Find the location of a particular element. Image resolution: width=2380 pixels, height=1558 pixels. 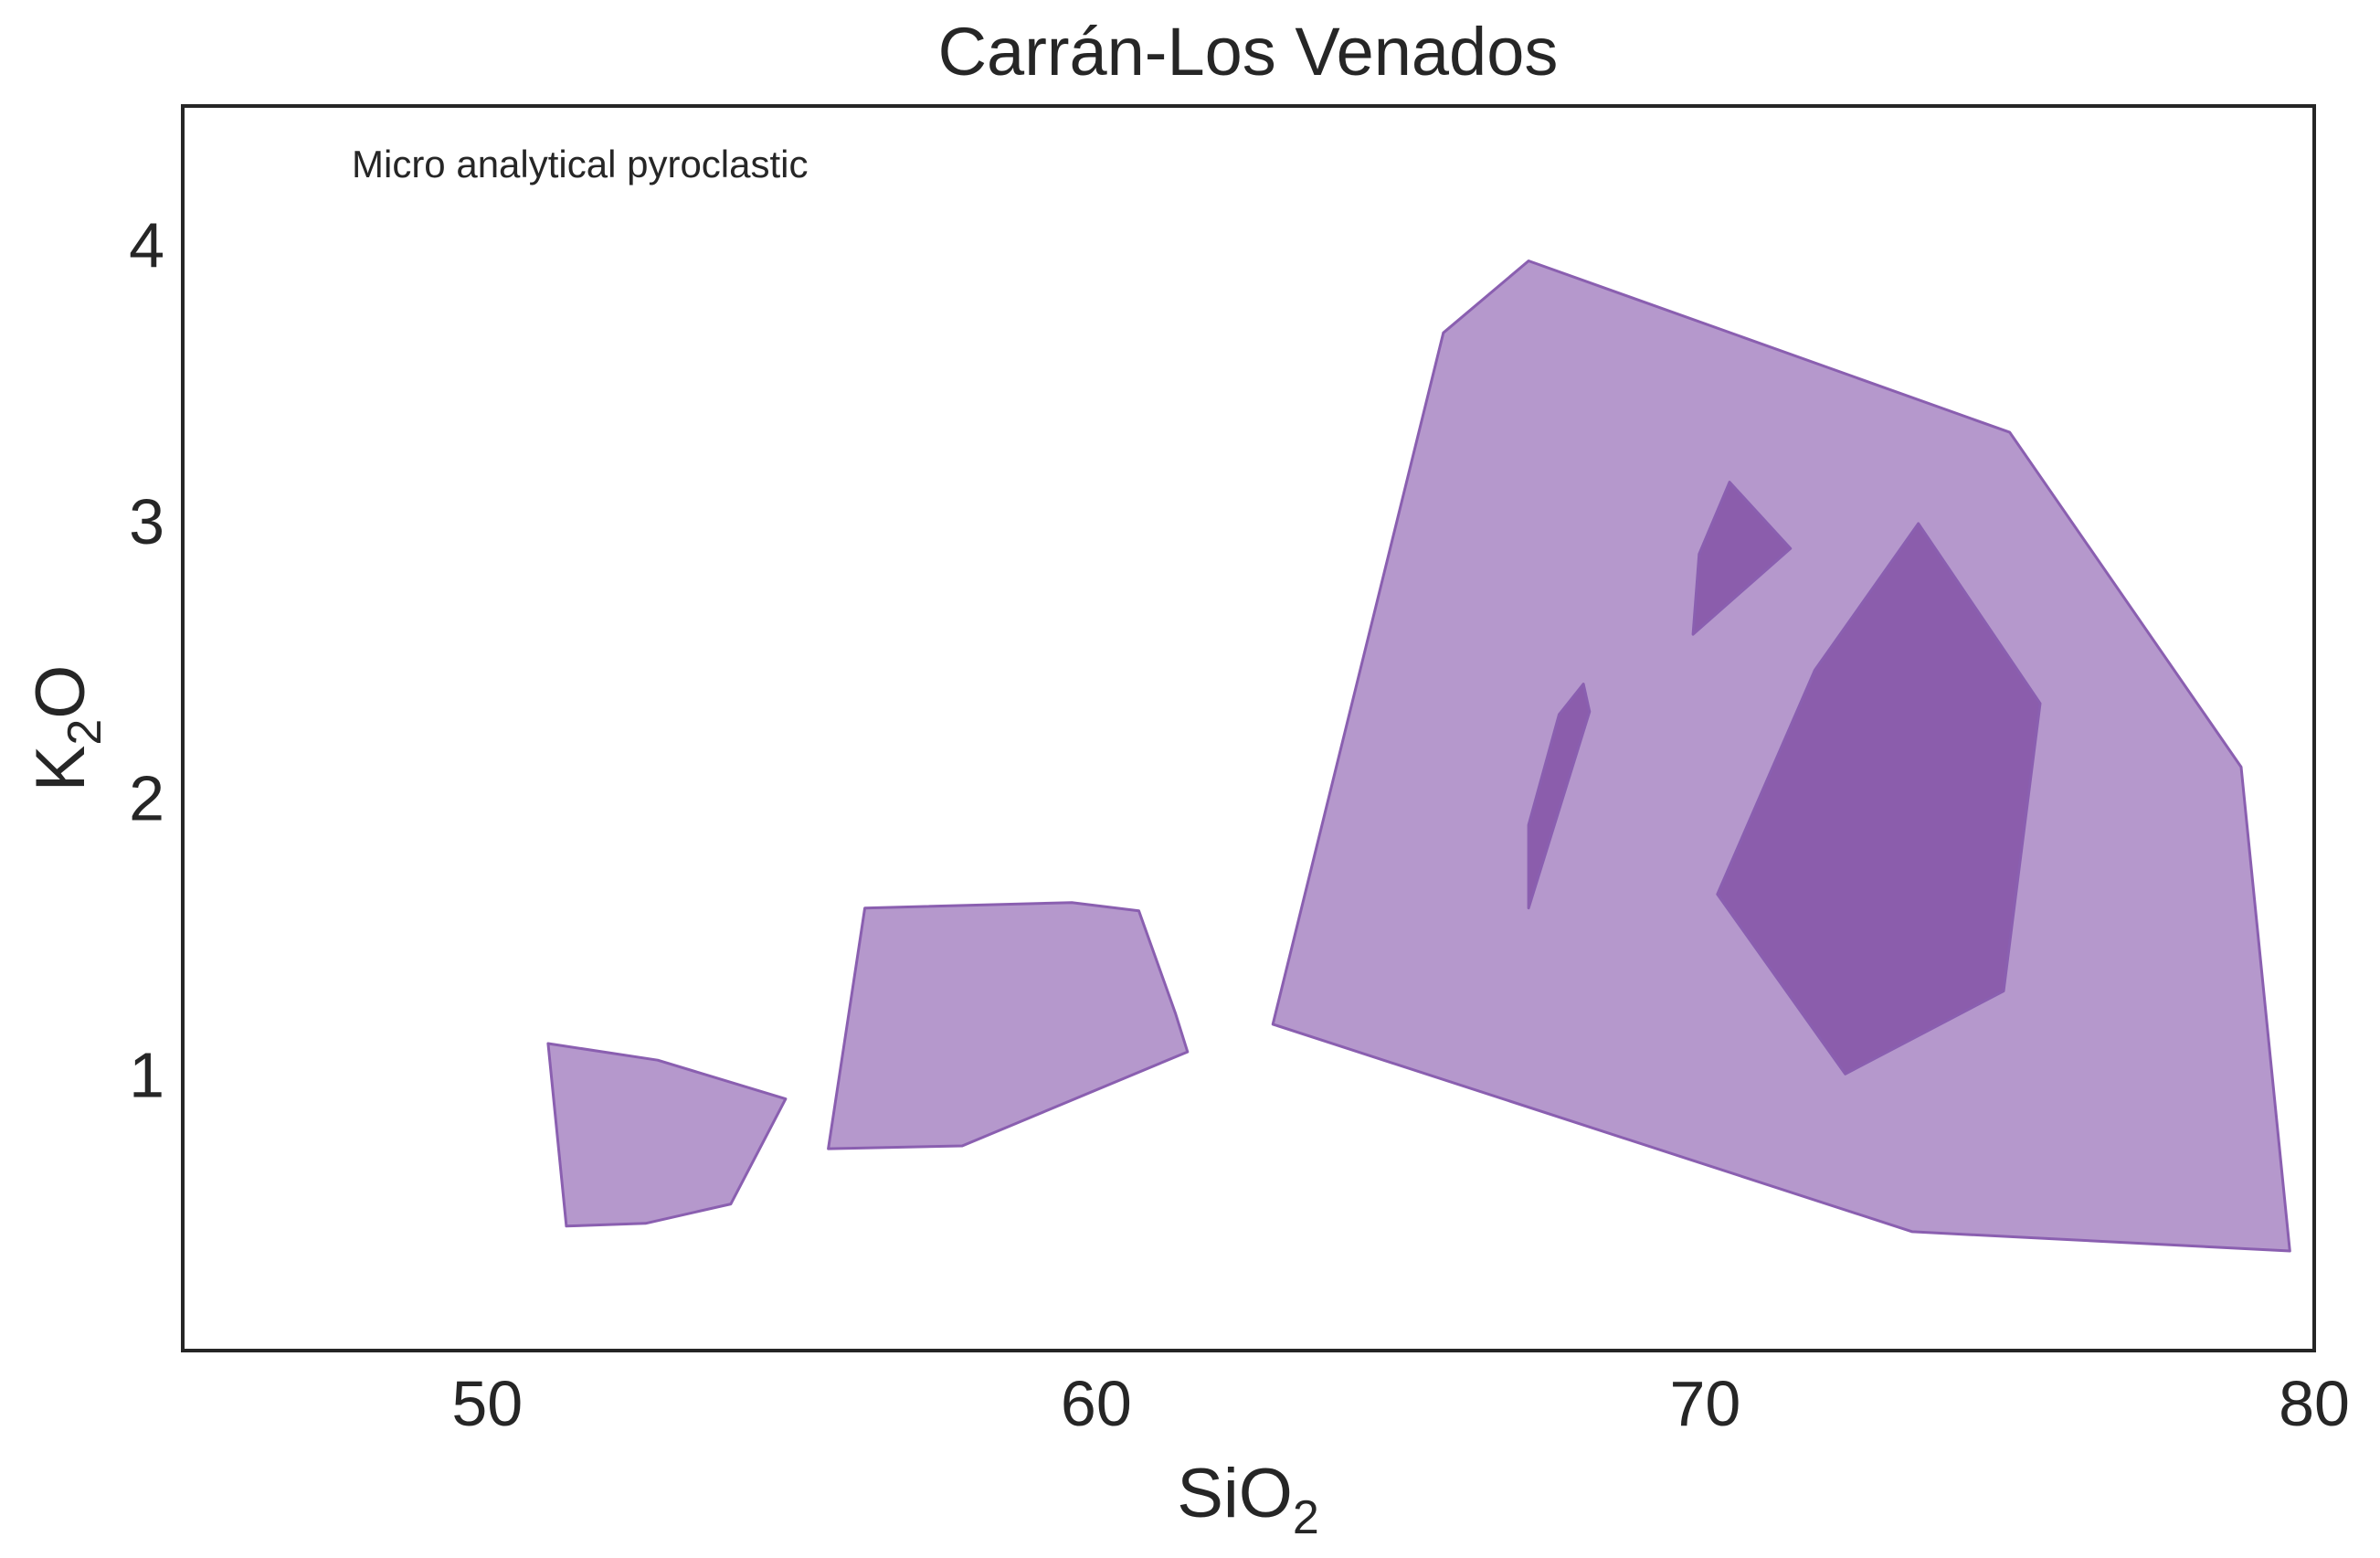

x-tick-label: 60 is located at coordinates (1097, 1404).